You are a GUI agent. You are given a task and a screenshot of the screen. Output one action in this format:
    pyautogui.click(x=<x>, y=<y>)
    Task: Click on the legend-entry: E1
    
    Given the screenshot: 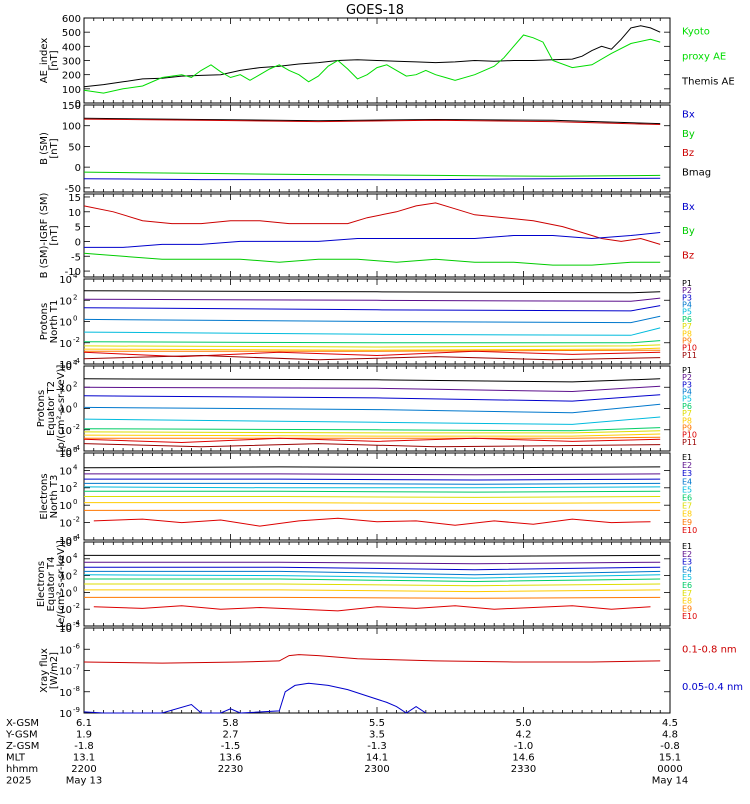 What is the action you would take?
    pyautogui.click(x=687, y=546)
    